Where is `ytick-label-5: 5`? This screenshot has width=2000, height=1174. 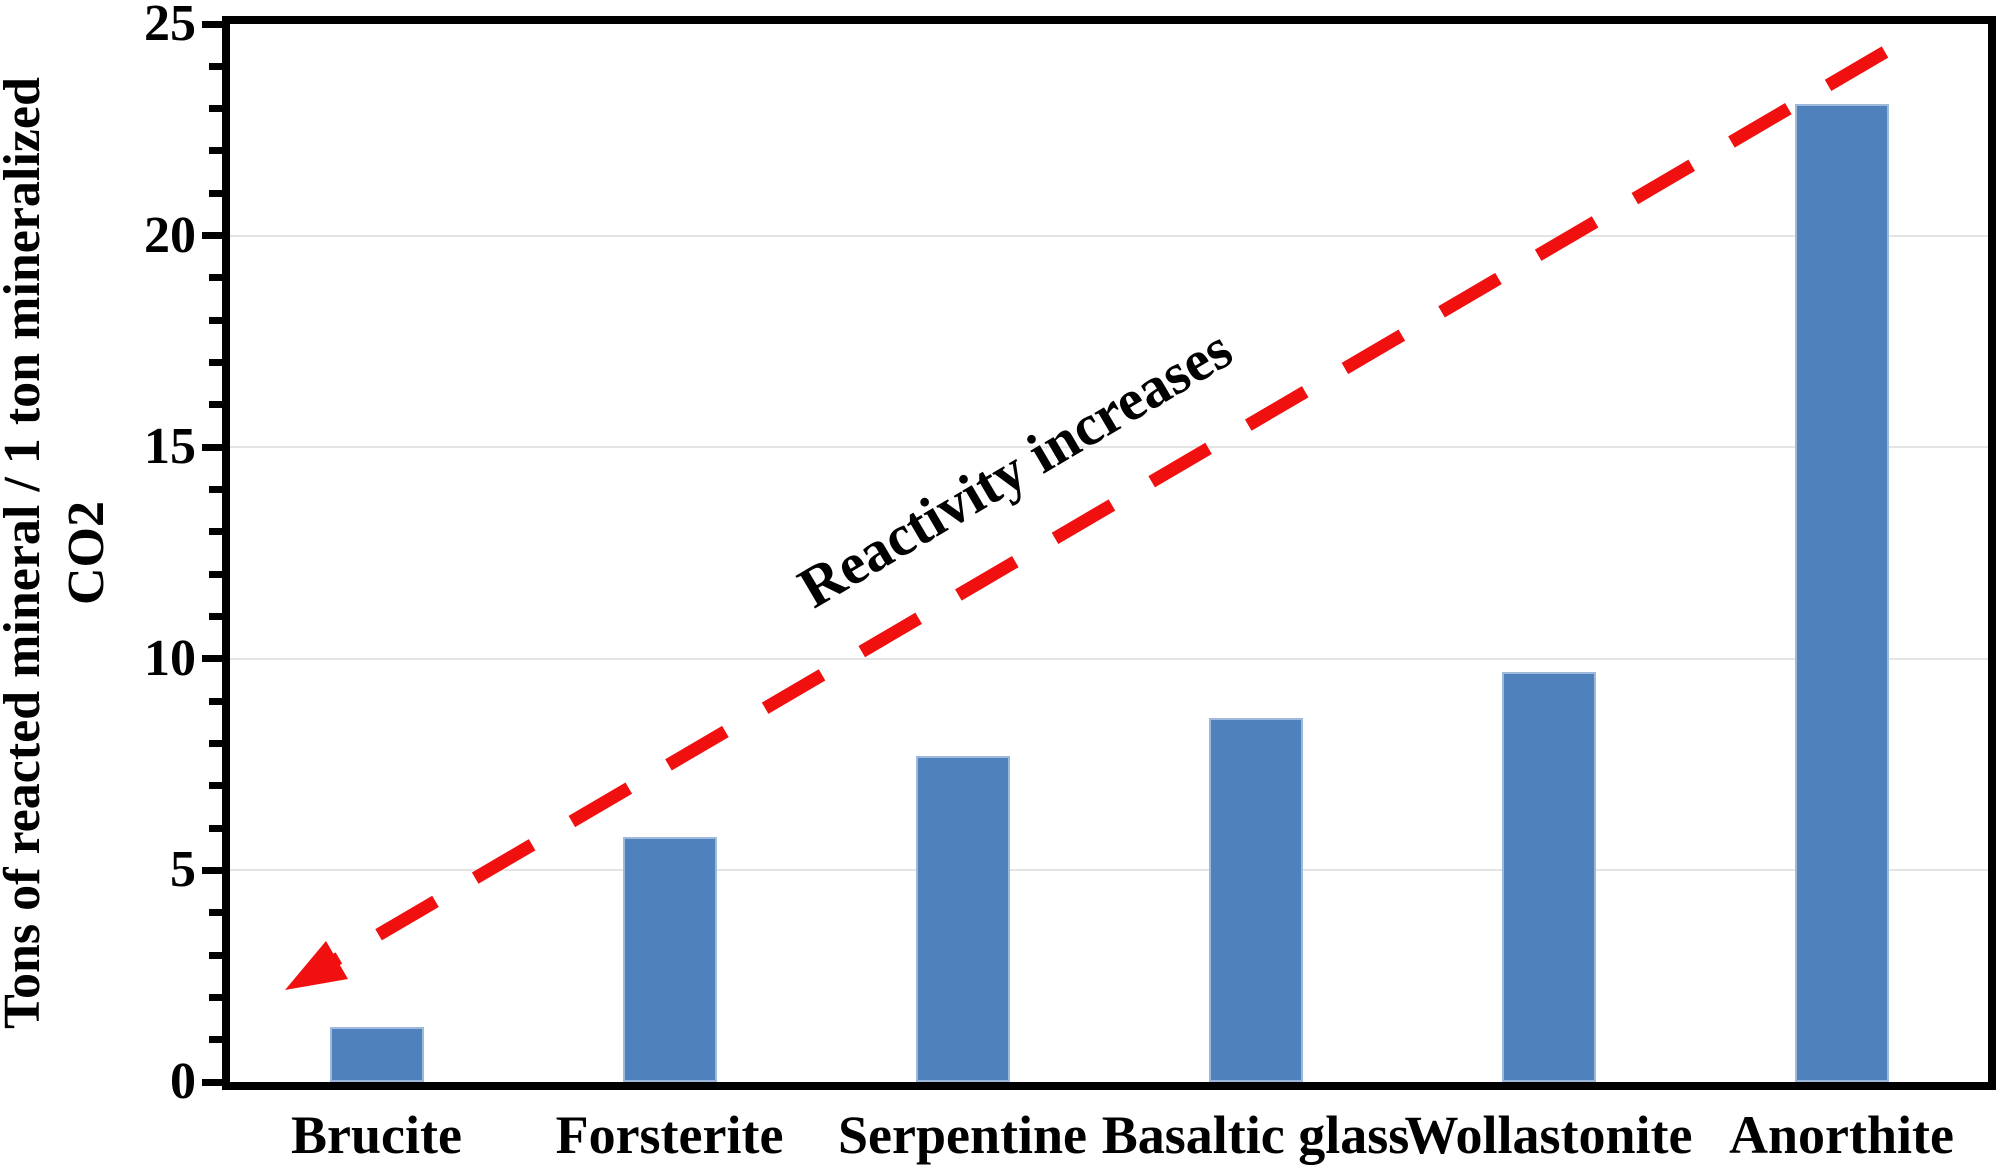
ytick-label-5: 5 is located at coordinates (183, 870).